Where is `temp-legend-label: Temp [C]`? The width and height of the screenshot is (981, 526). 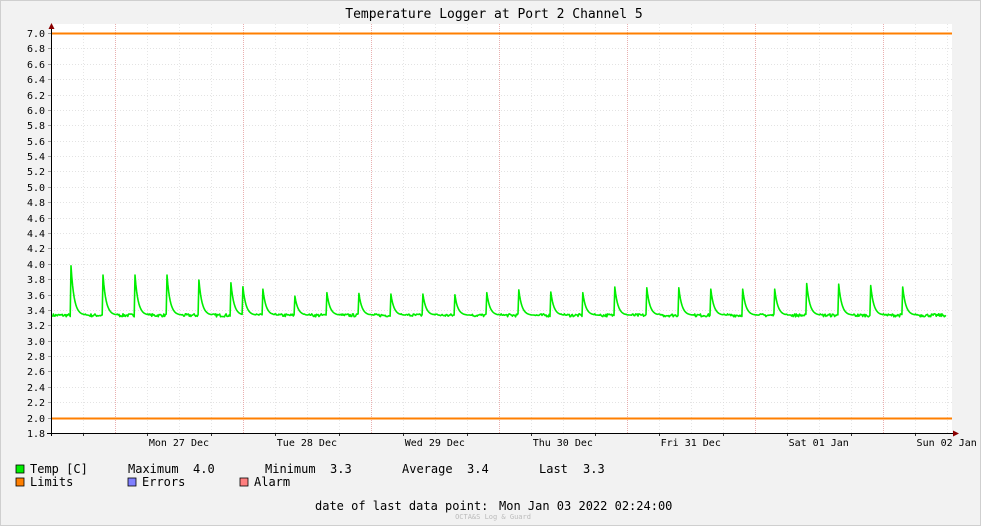 temp-legend-label: Temp [C] is located at coordinates (59, 469).